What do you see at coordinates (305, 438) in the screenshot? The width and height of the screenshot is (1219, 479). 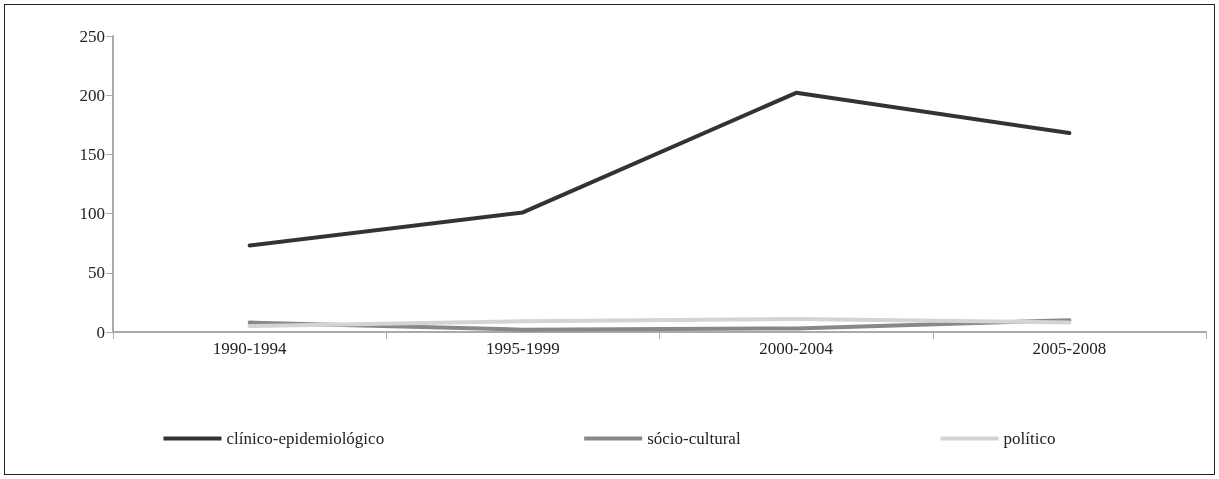 I see `legend-label: clínico-epidemiológico` at bounding box center [305, 438].